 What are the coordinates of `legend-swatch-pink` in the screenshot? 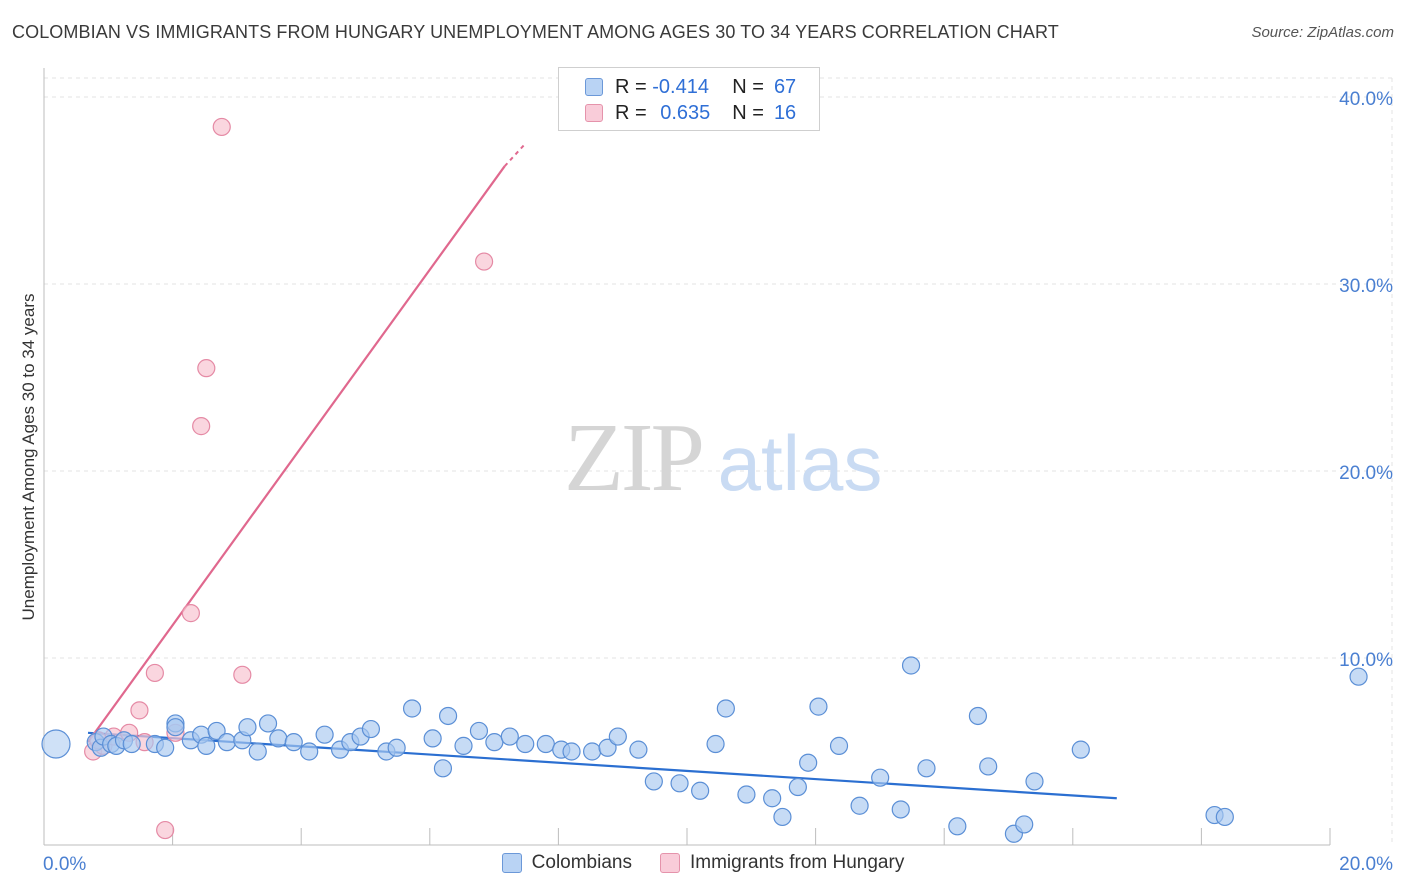 It's located at (594, 113).